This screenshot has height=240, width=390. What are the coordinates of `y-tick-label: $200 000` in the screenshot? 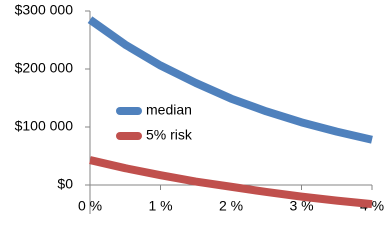 It's located at (44, 68).